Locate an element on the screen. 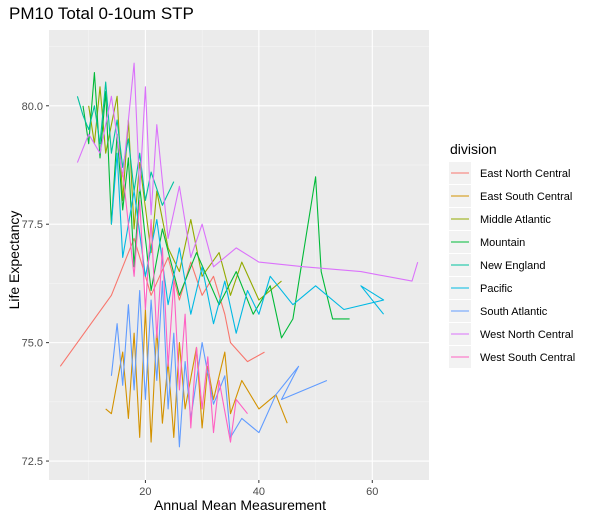  legend-item-middle-atlantic: Middle Atlantic is located at coordinates (500, 219).